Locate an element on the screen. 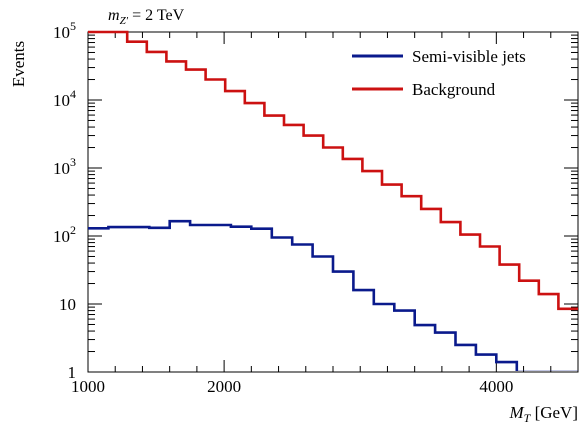  y-tick-label: 10 is located at coordinates (67, 304).